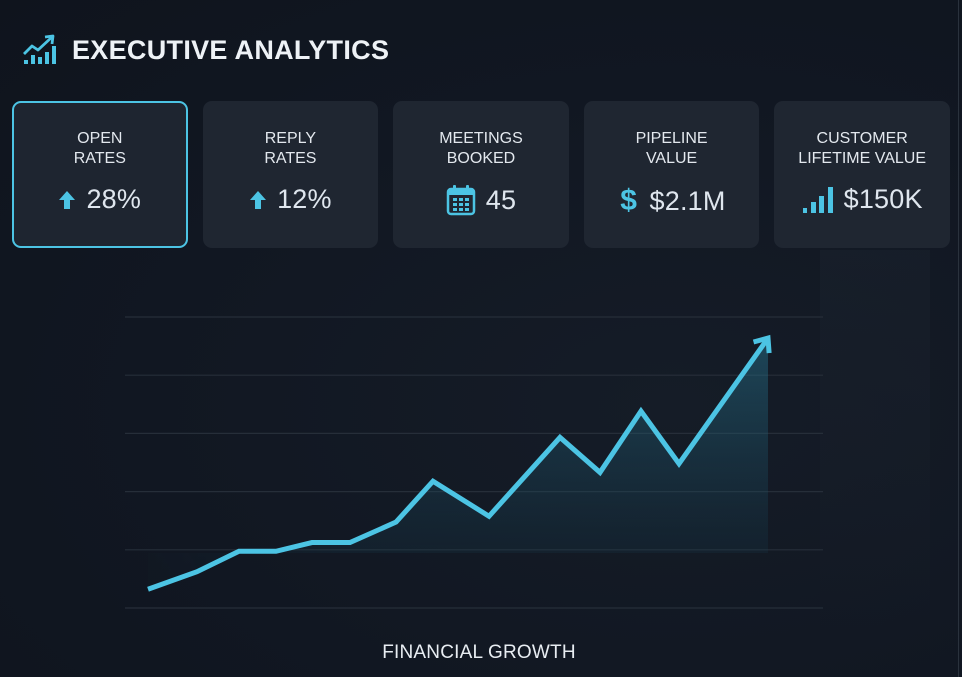 The image size is (962, 677). Describe the element at coordinates (461, 200) in the screenshot. I see `calendar-icon` at that location.